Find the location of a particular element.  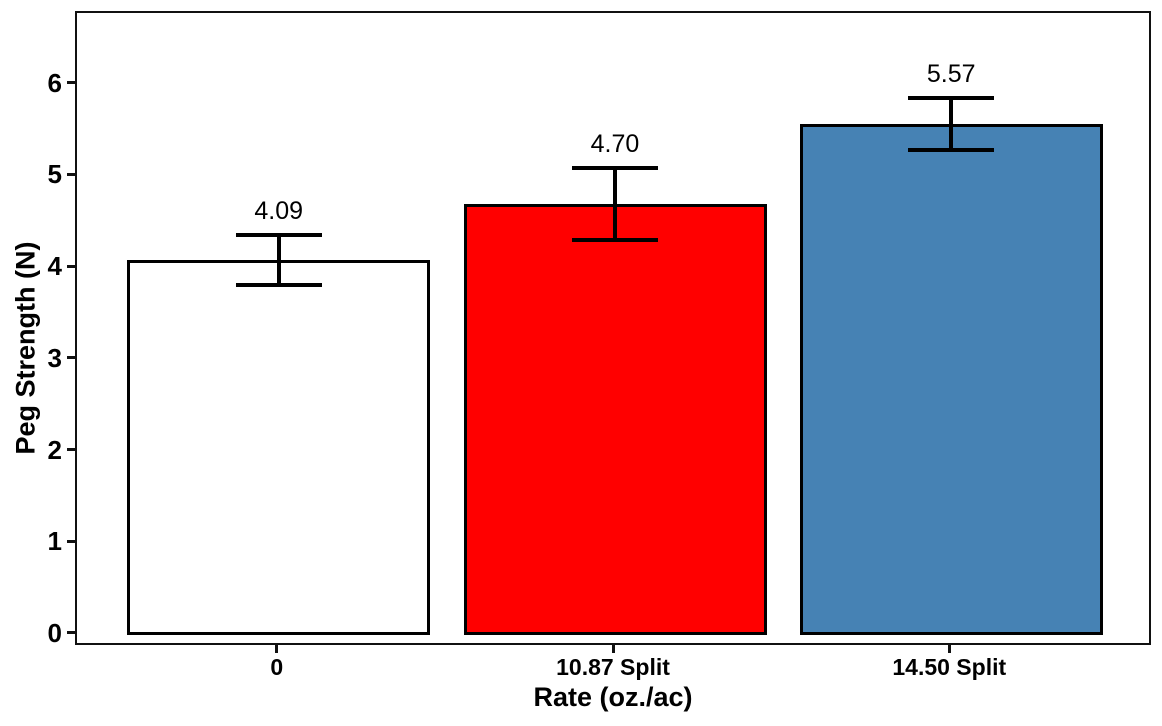

x-tick-label: 0 is located at coordinates (277, 667).